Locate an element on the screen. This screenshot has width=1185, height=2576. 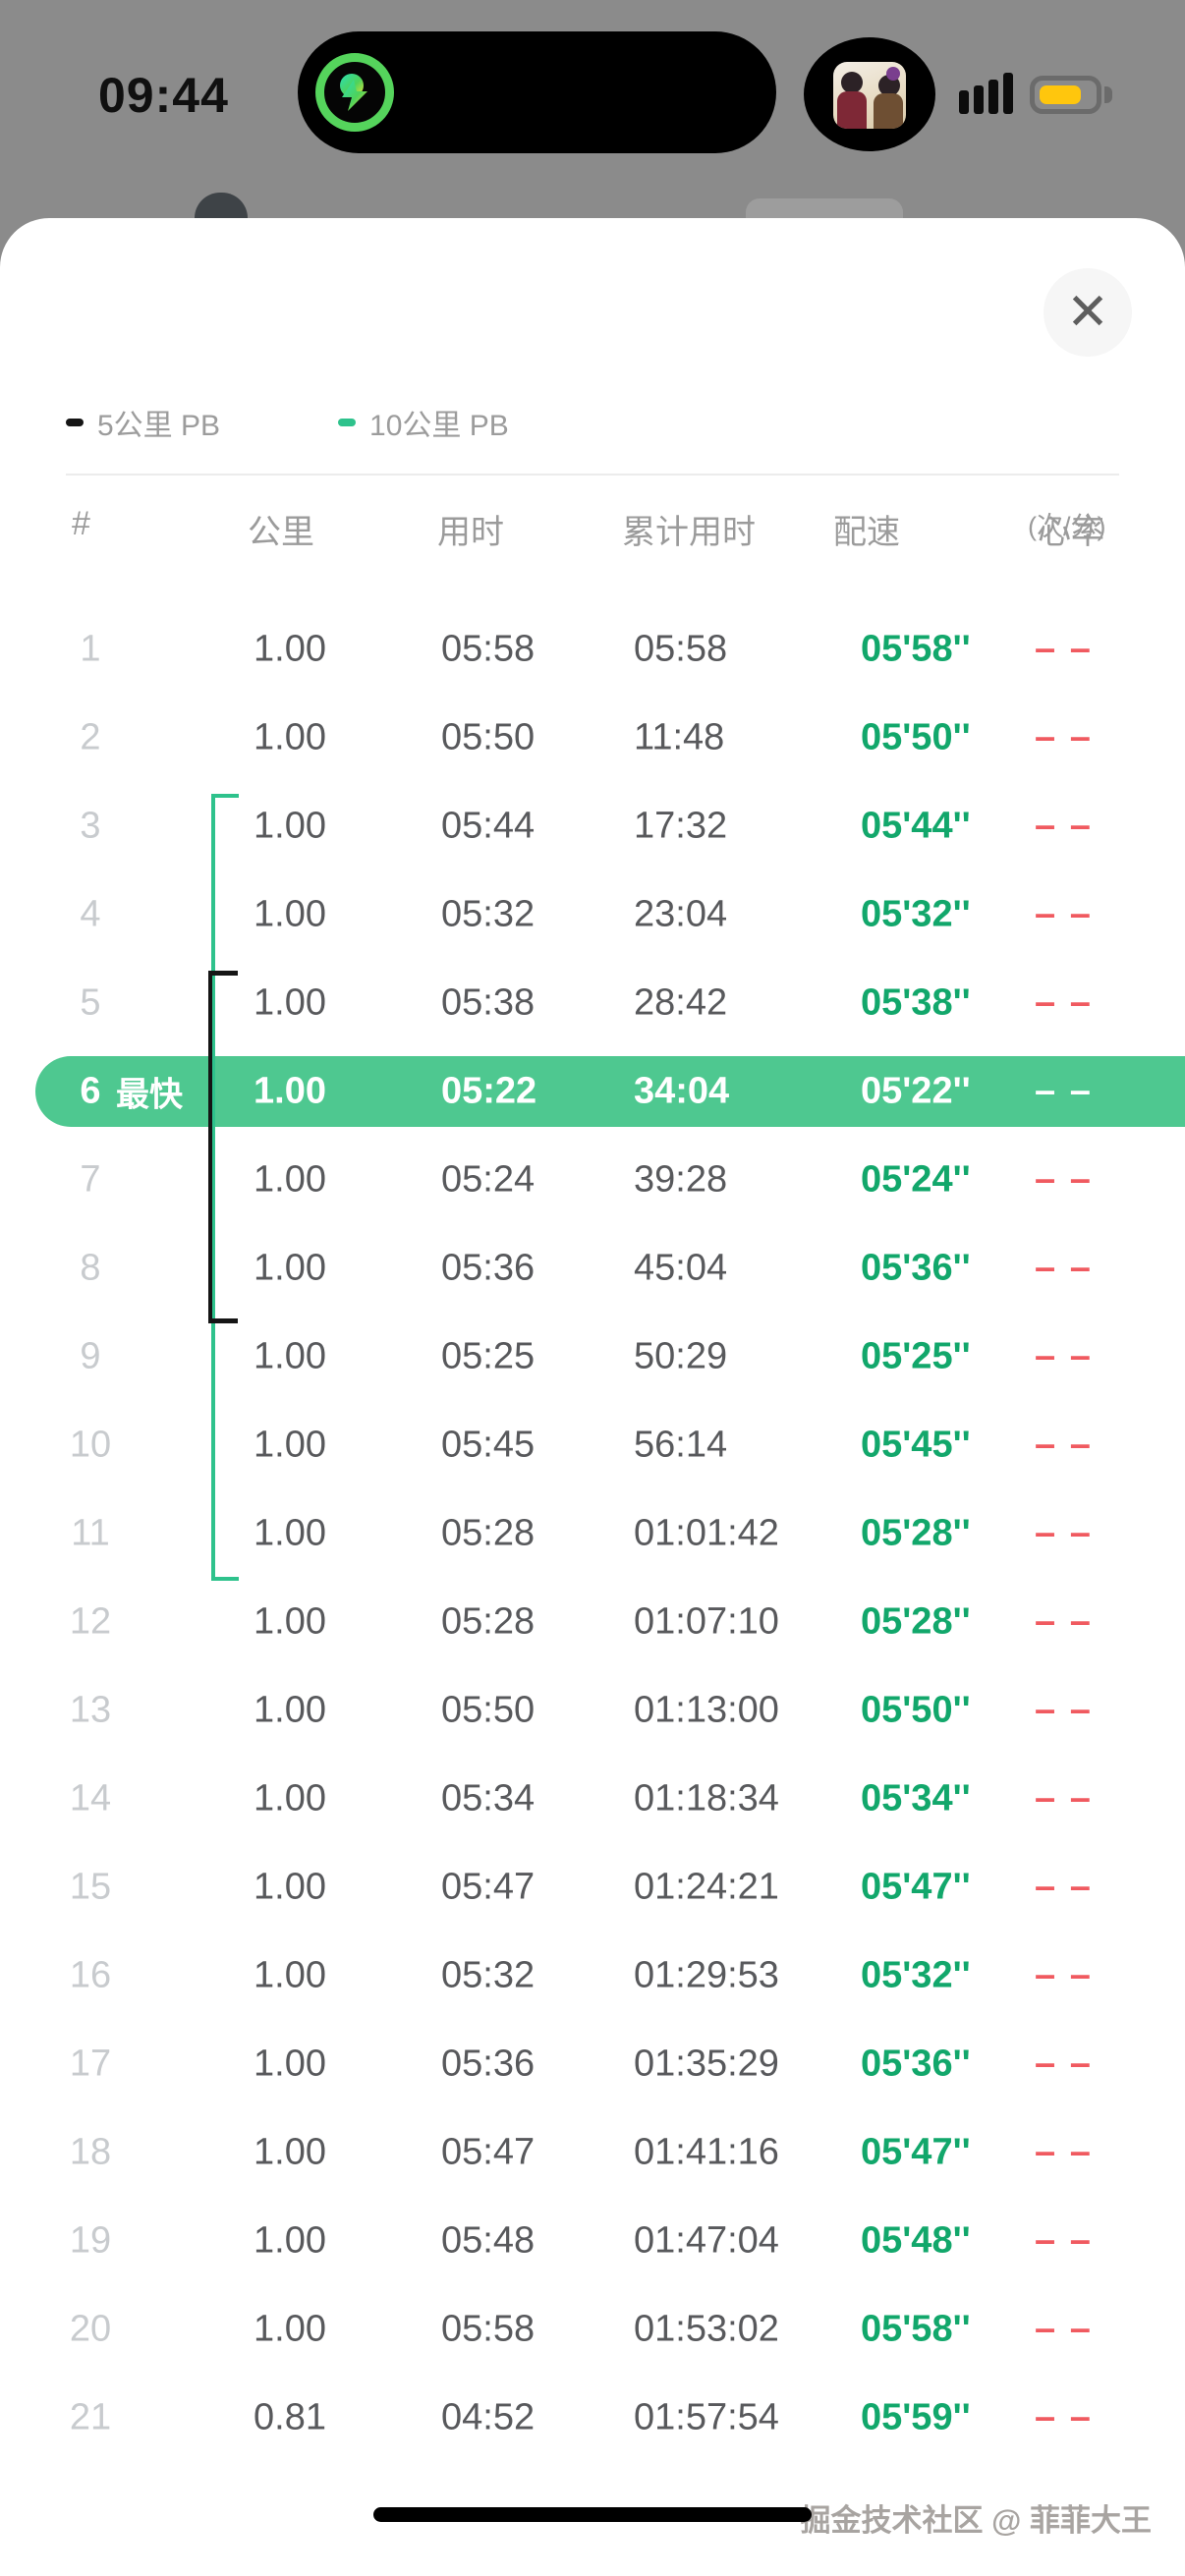
row-duration: 05:25 is located at coordinates (489, 1356).